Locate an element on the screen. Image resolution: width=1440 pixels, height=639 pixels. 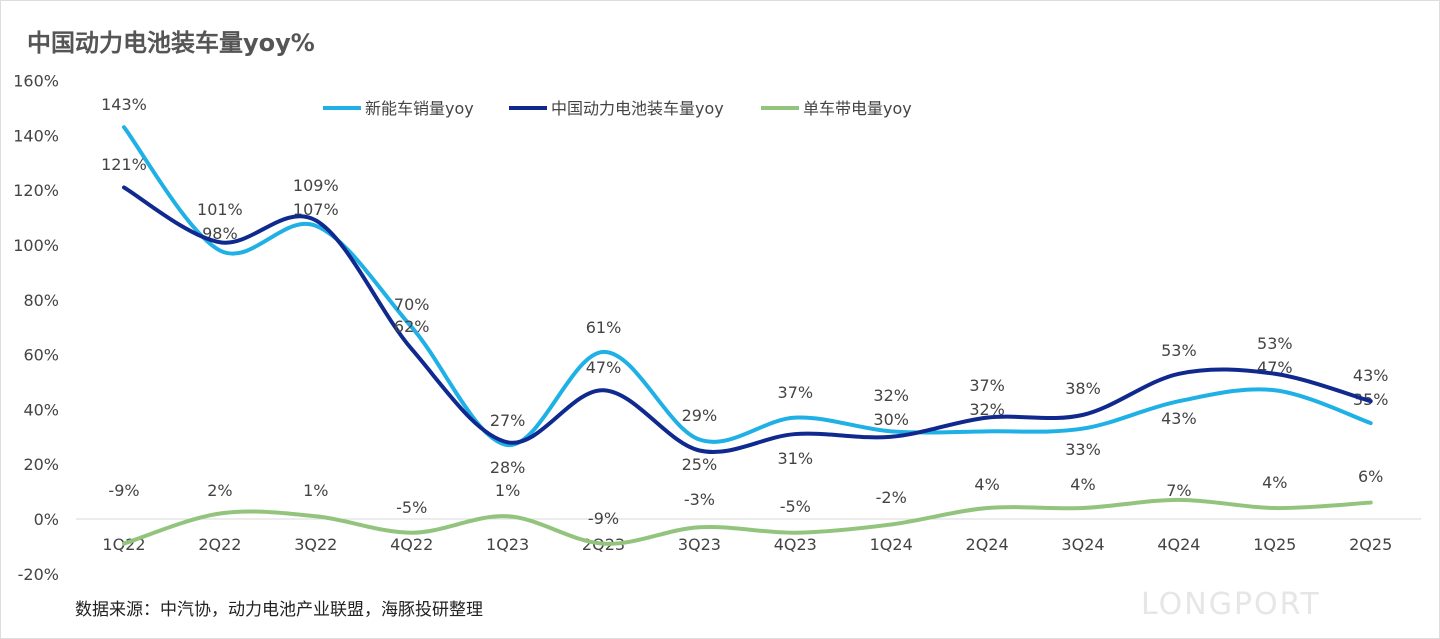
x-tick-label: 2Q25 is located at coordinates (1370, 544).